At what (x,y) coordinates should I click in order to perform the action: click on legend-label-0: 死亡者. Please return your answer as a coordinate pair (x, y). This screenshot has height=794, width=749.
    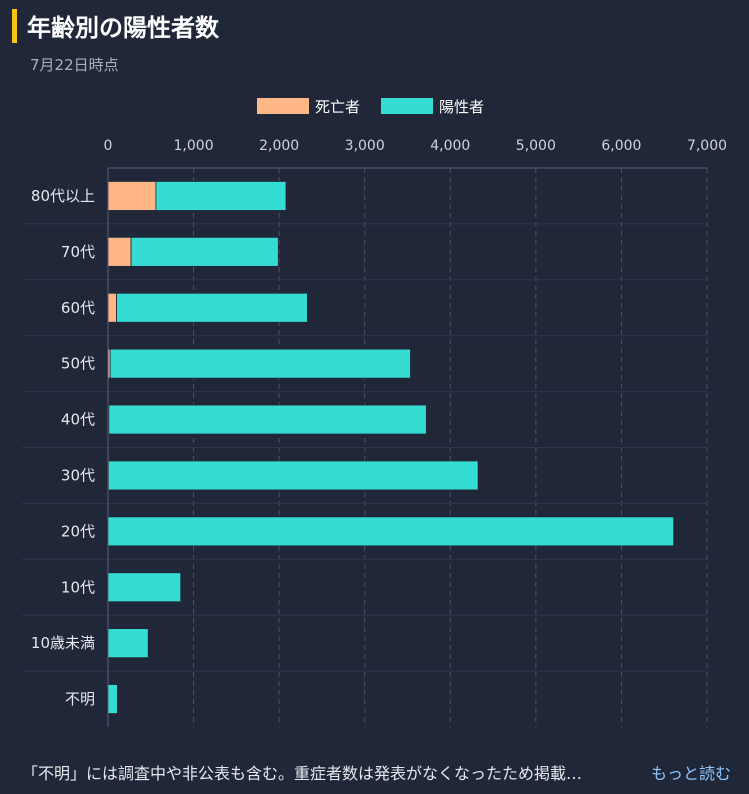
    Looking at the image, I should click on (337, 107).